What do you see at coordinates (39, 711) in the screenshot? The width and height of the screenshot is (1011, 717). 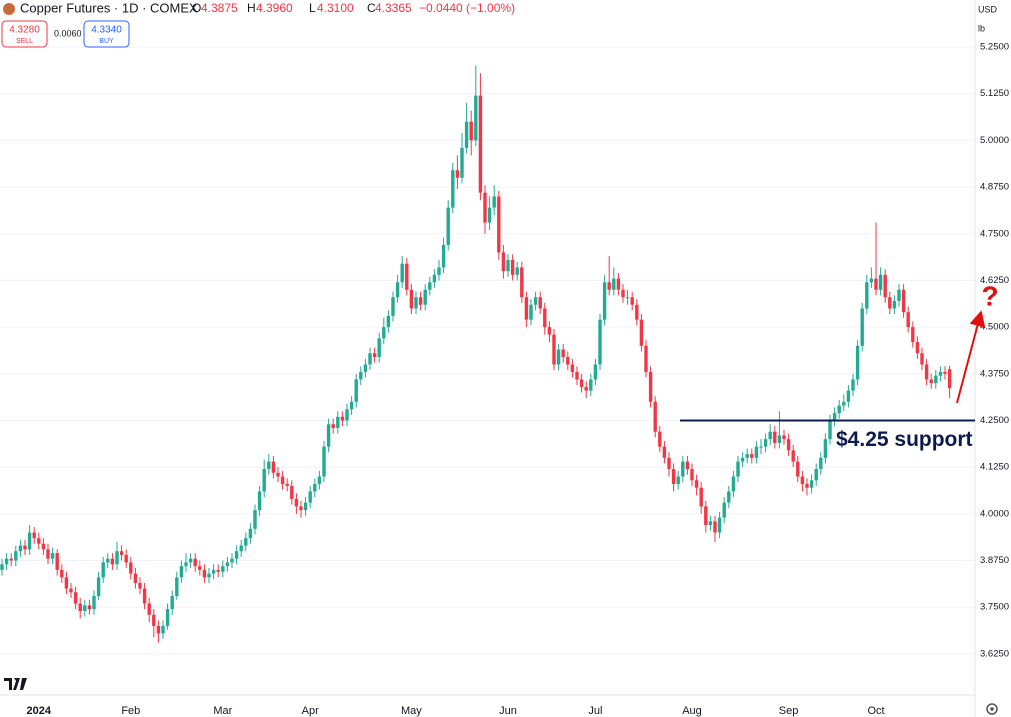 I see `x-tick-label: 2024` at bounding box center [39, 711].